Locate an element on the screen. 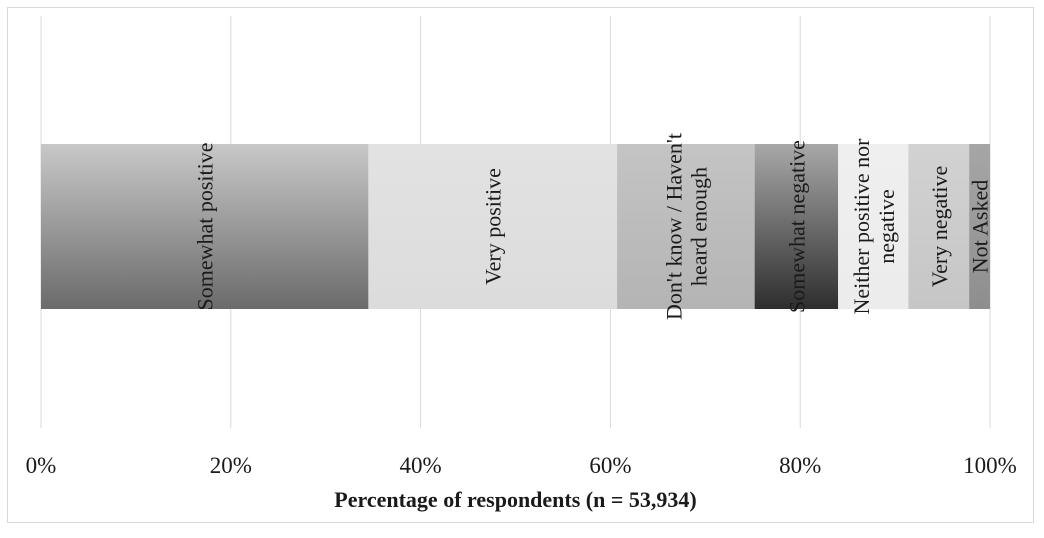  segment-label-not-asked: Not Asked is located at coordinates (980, 227).